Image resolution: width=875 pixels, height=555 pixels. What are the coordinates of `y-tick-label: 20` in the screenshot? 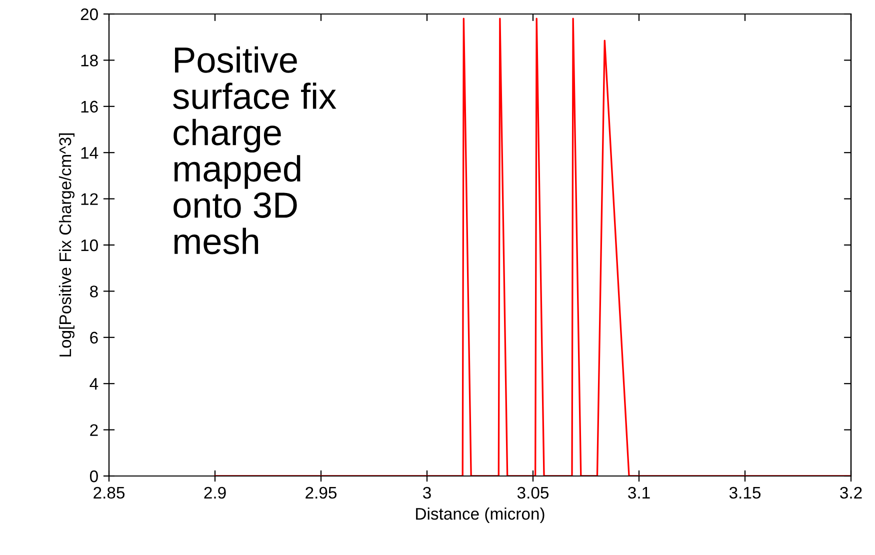 It's located at (89, 14).